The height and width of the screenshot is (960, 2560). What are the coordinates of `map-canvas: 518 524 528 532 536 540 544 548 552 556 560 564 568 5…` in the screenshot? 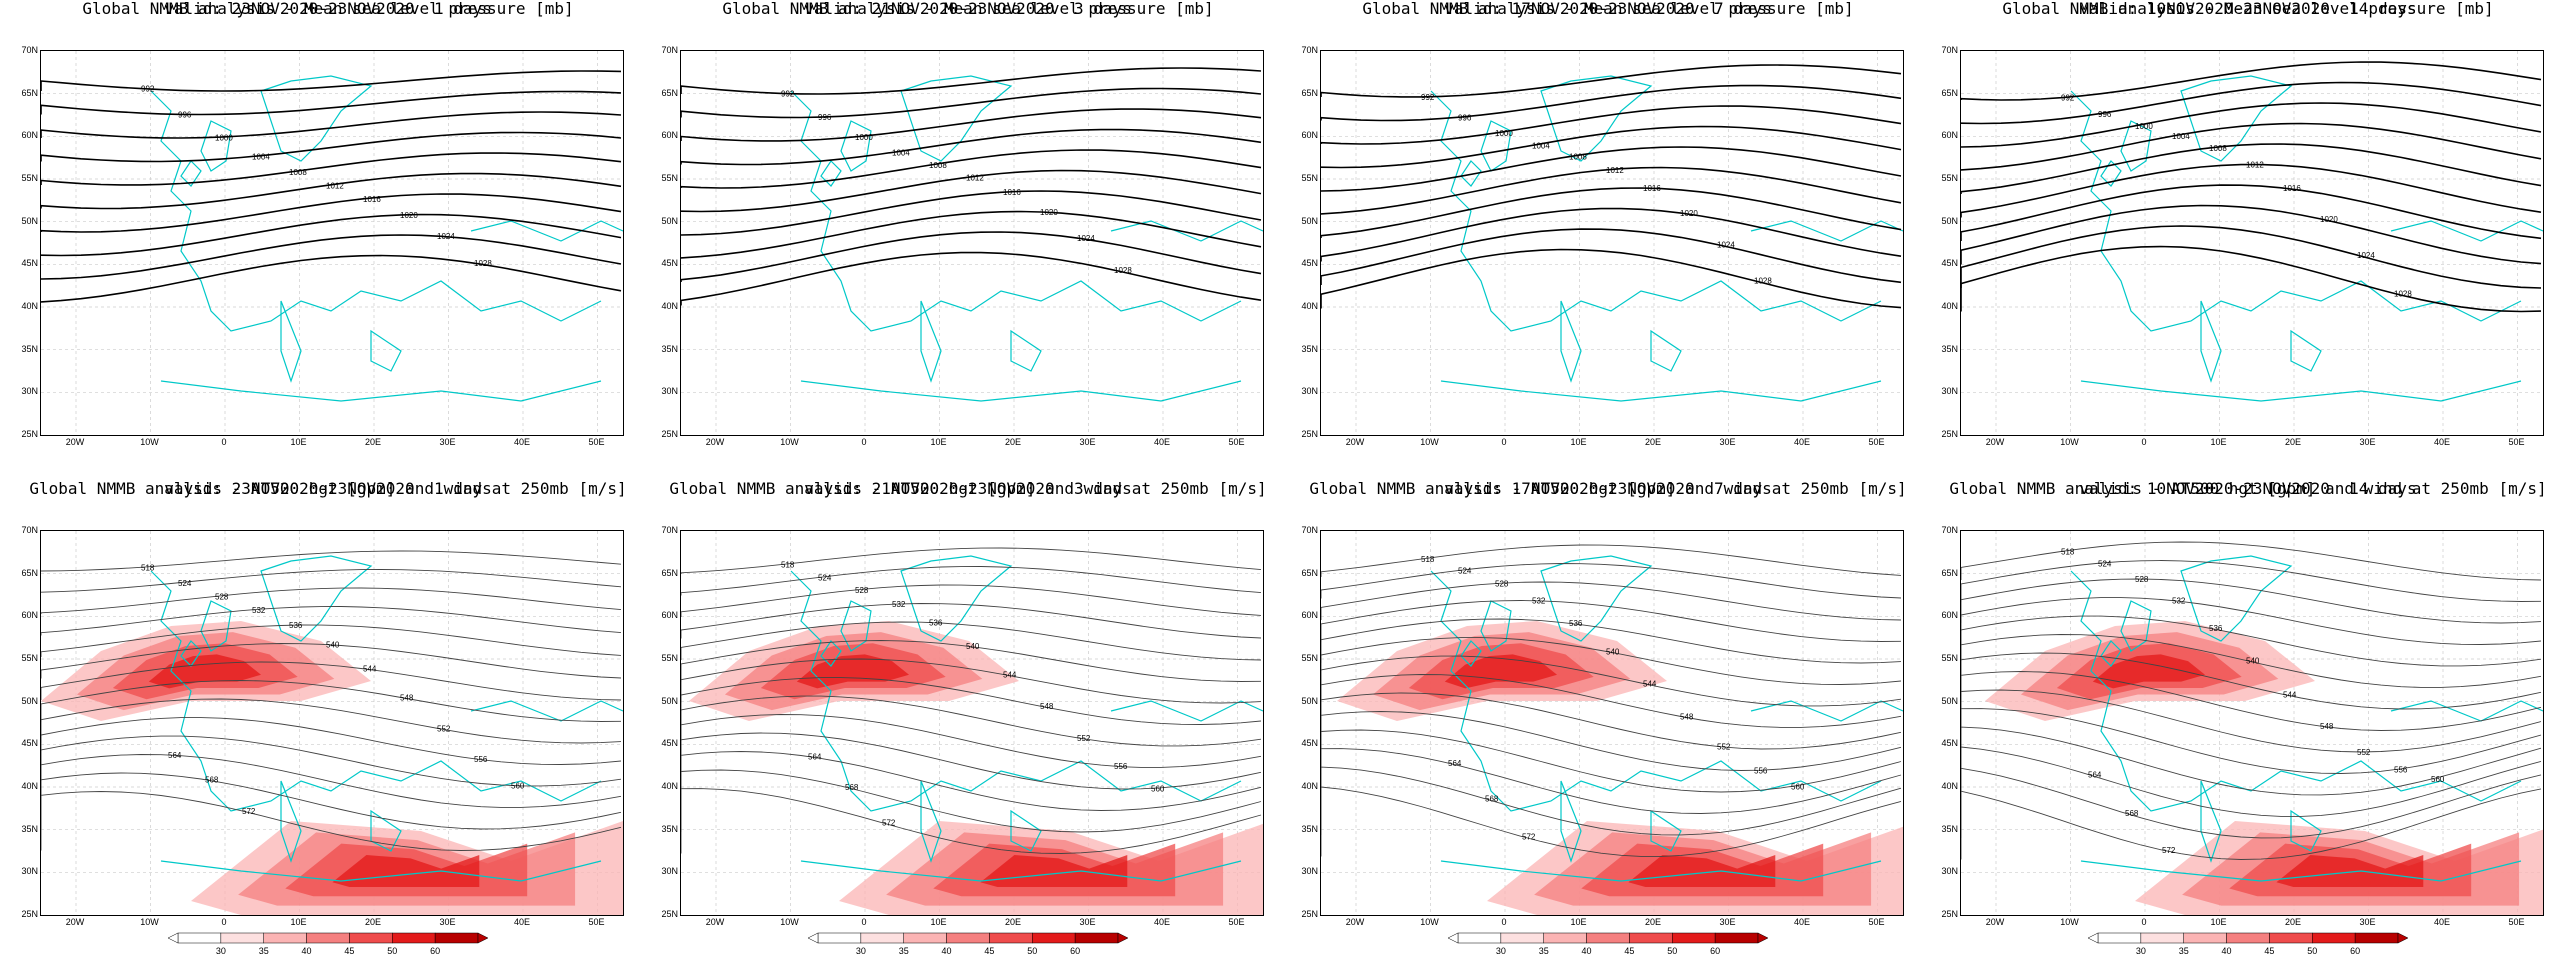 It's located at (2252, 723).